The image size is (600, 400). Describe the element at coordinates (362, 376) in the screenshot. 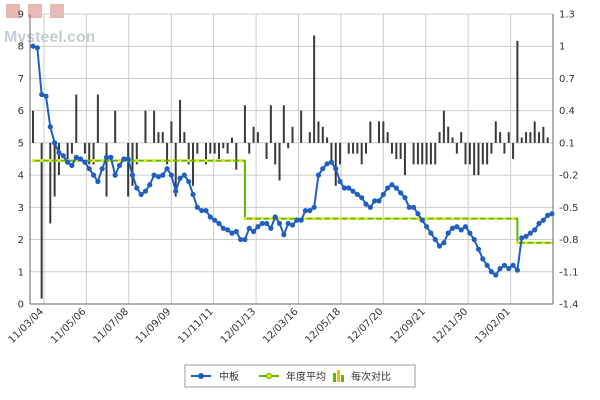

I see `legend-item-bars: 每次对比` at that location.